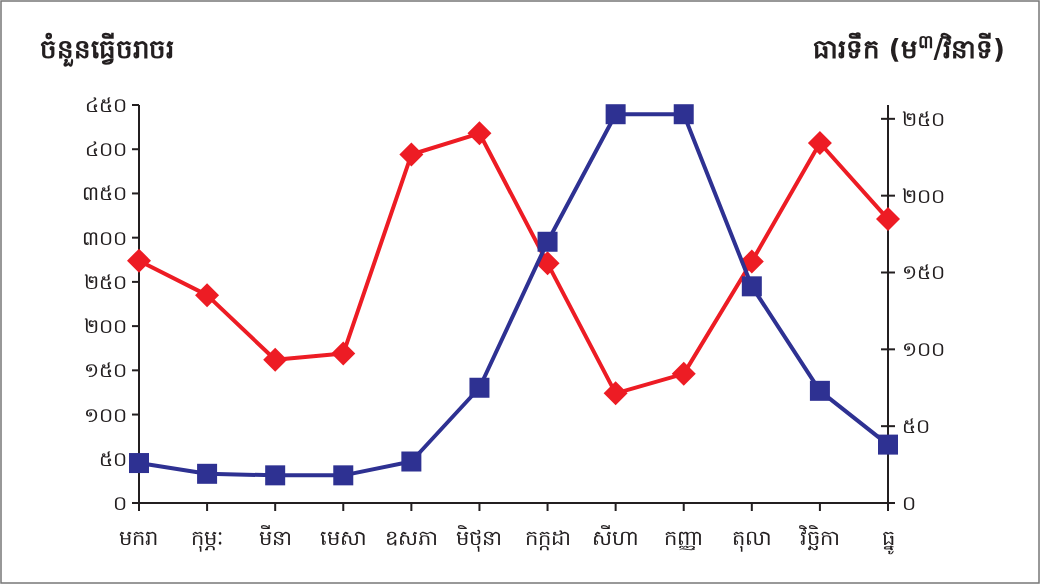 This screenshot has width=1040, height=584. What do you see at coordinates (107, 49) in the screenshot?
I see `y-axis-title: ចំនួនធ្វើចរាចរ` at bounding box center [107, 49].